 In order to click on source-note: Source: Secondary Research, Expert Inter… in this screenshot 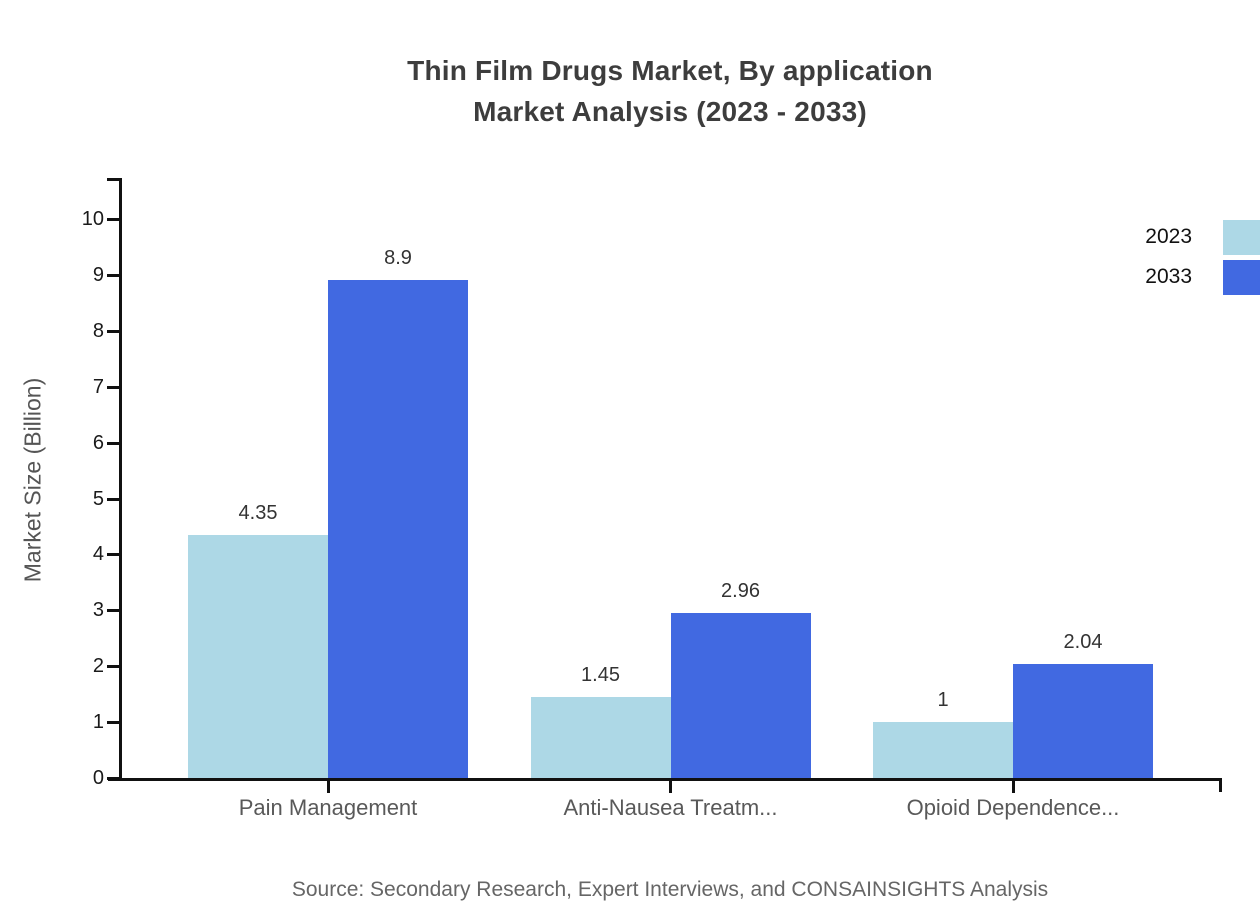, I will do `click(670, 889)`.